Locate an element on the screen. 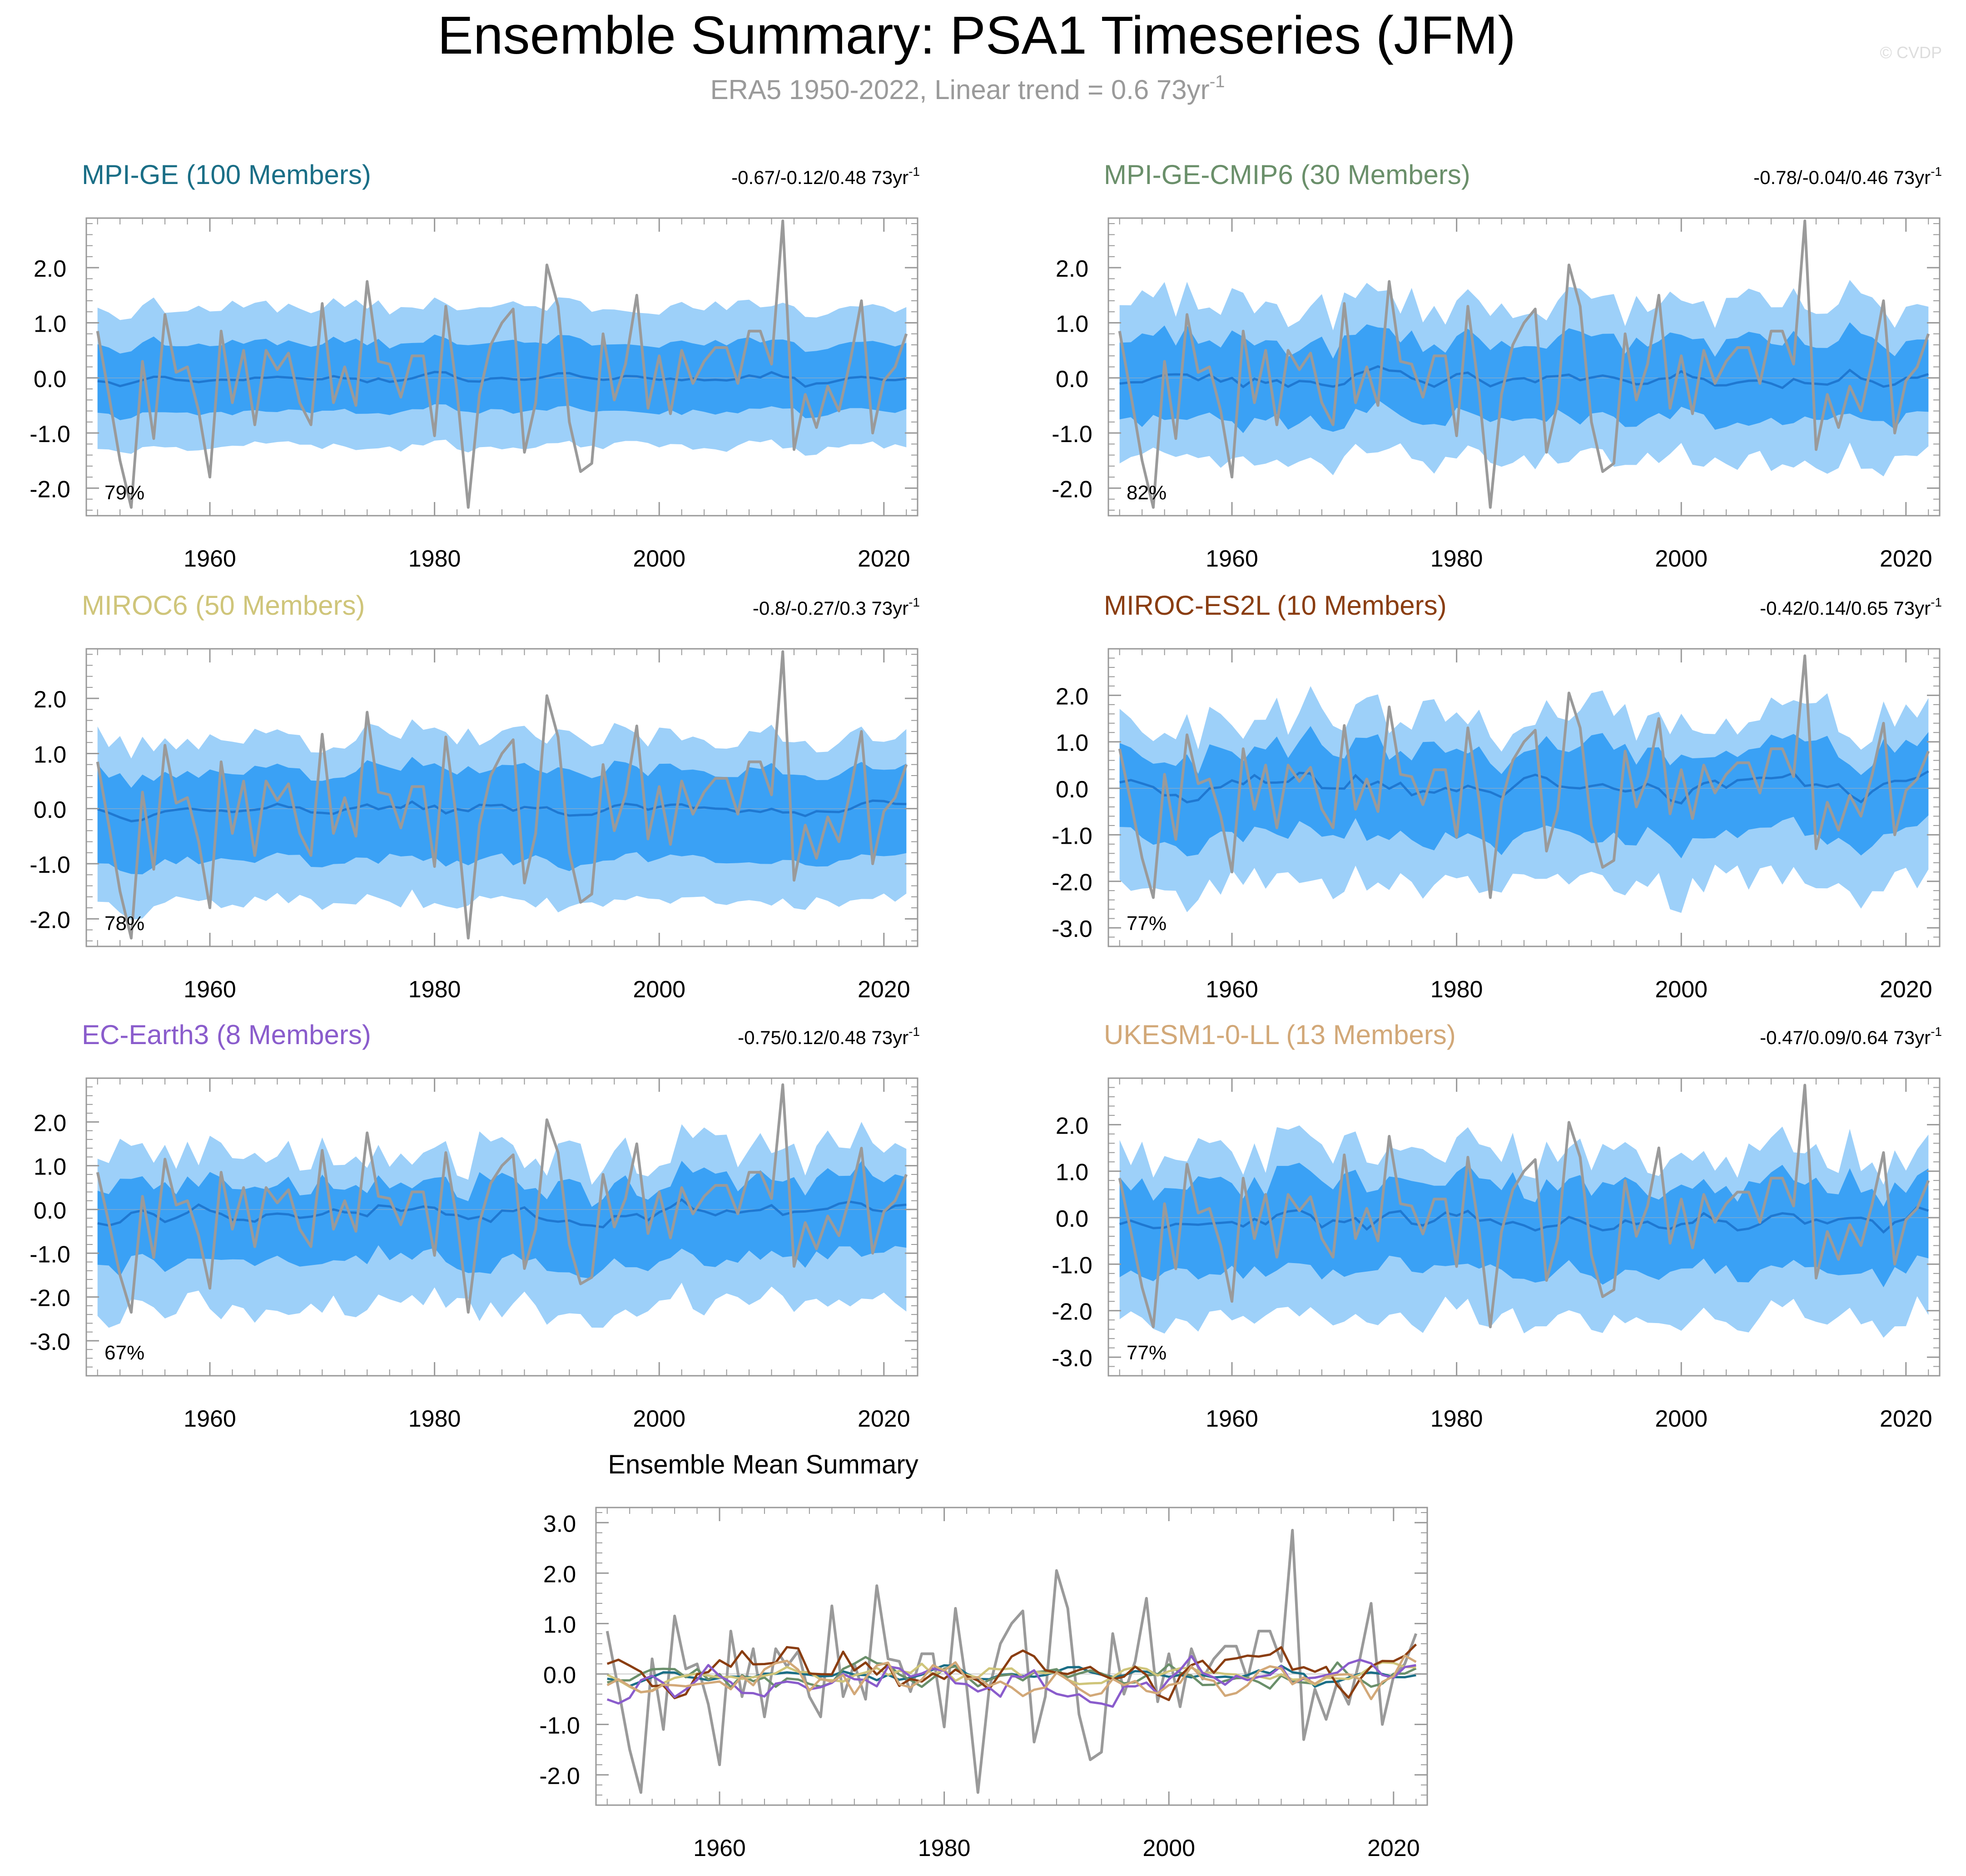 Image resolution: width=1966 pixels, height=1876 pixels. trend-value: -0.75/0.12/0.48 73yr is located at coordinates (823, 1037).